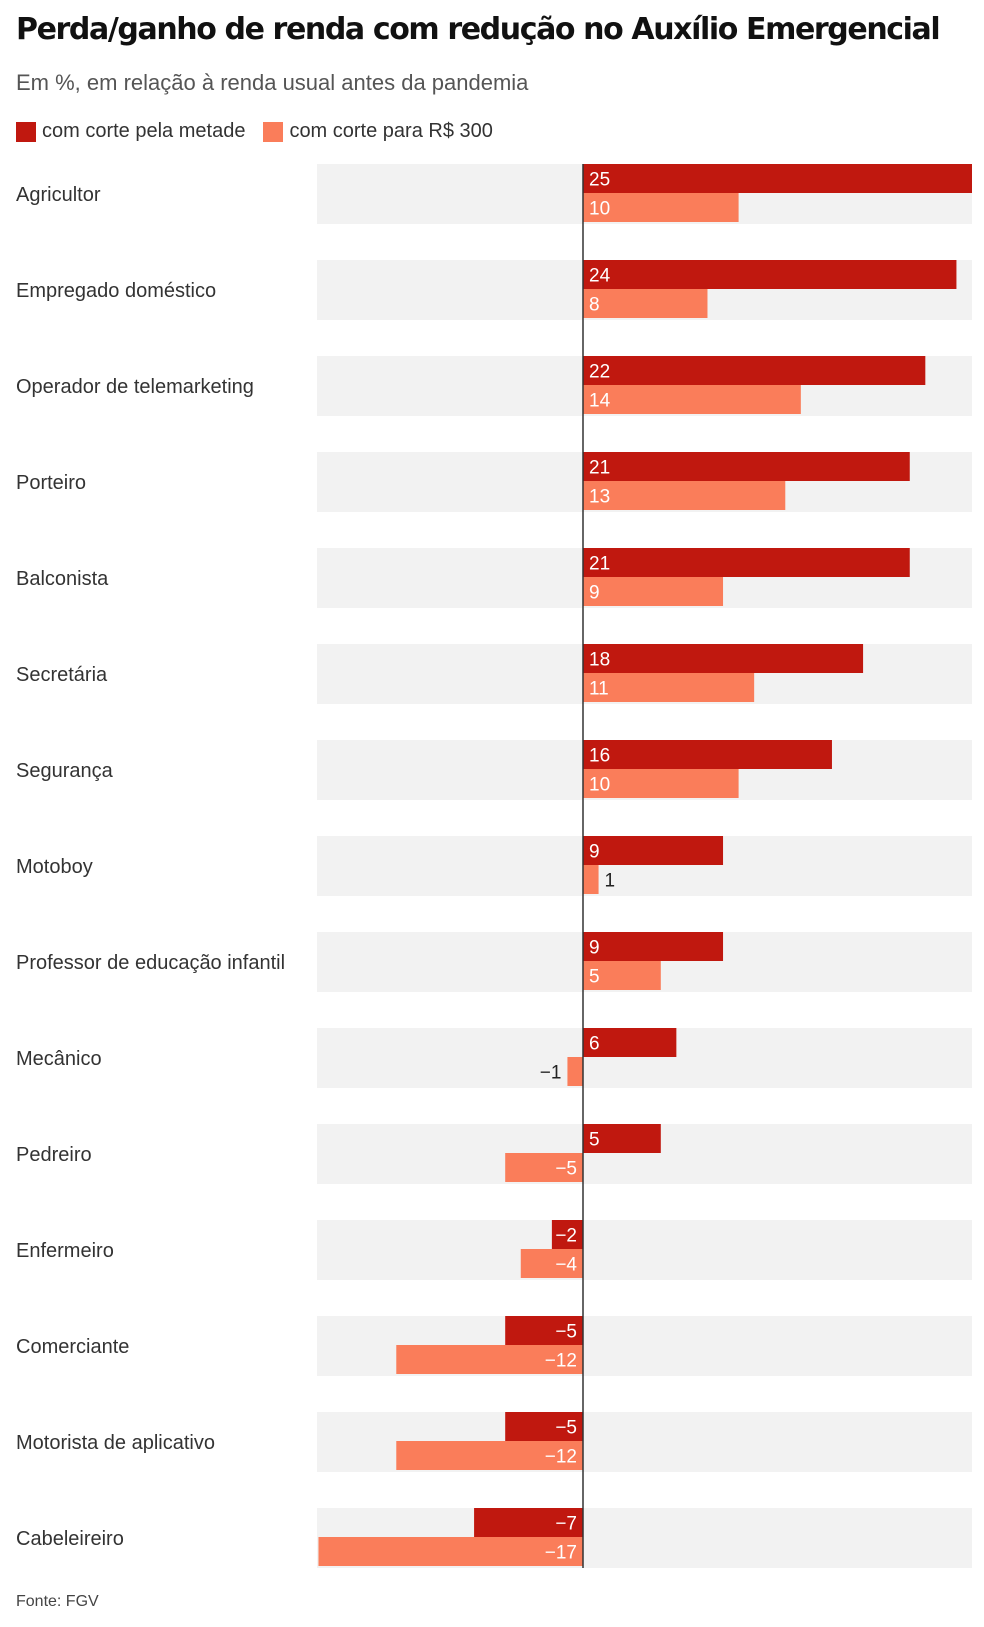  I want to click on legend-item-300-cut: com corte para R$ 300, so click(378, 131).